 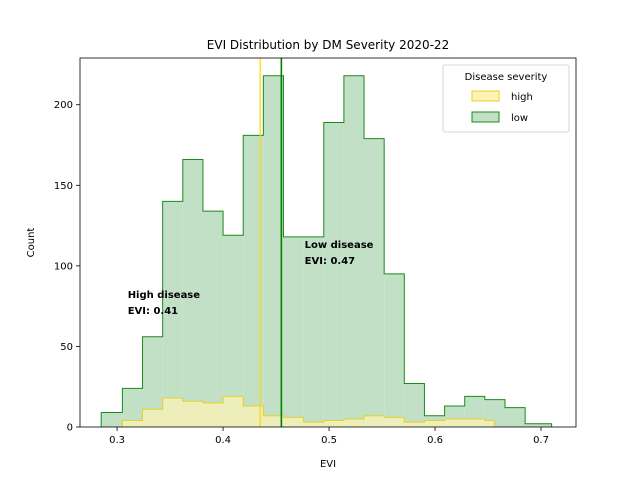 I want to click on annotation-1-line-0: Low disease, so click(x=339, y=245).